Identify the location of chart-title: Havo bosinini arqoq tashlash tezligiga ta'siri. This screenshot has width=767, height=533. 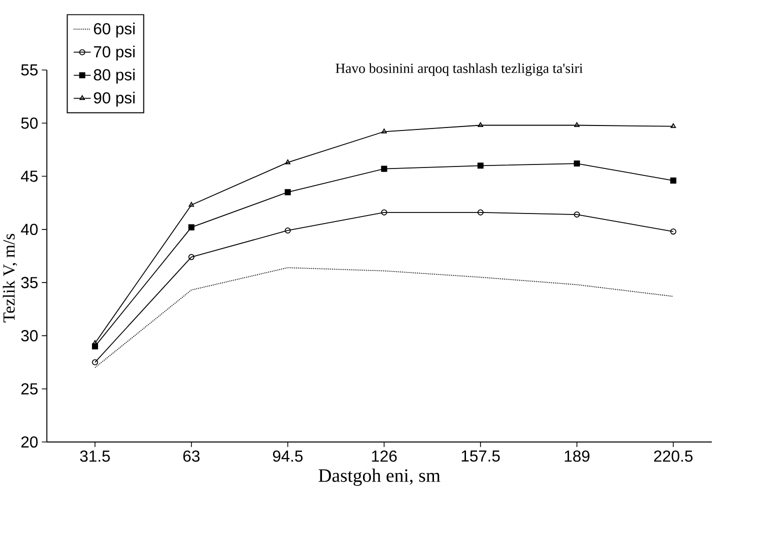
(459, 69).